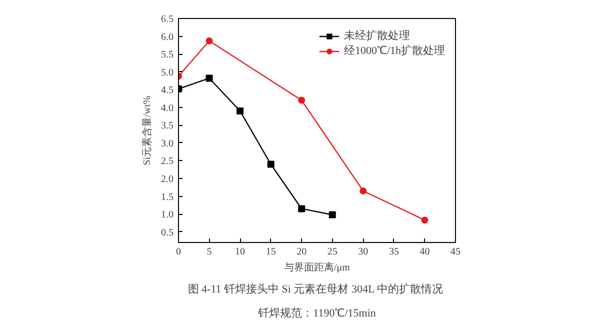 Image resolution: width=601 pixels, height=324 pixels. Describe the element at coordinates (167, 162) in the screenshot. I see `y-tick-label: 2.5` at that location.